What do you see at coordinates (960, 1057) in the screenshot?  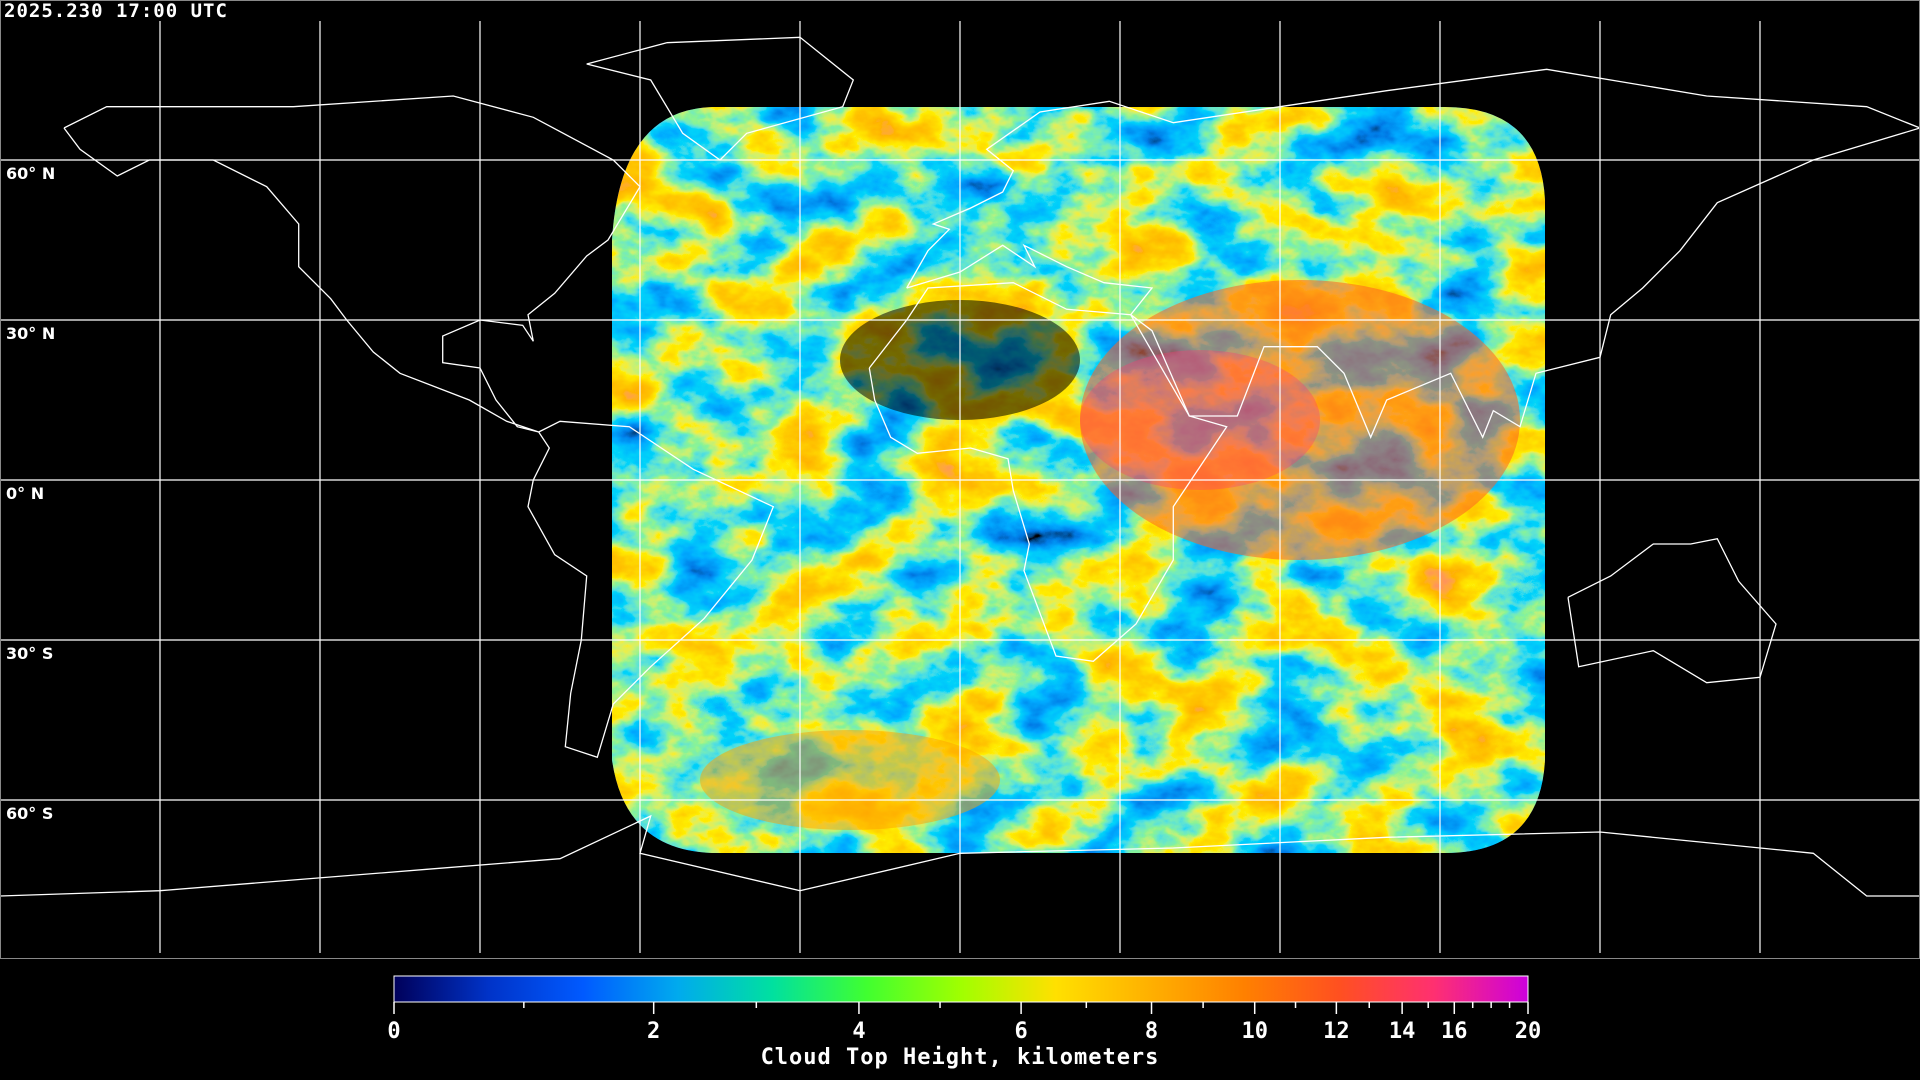 I see `colorbar-title: Cloud Top Height, kilometers` at bounding box center [960, 1057].